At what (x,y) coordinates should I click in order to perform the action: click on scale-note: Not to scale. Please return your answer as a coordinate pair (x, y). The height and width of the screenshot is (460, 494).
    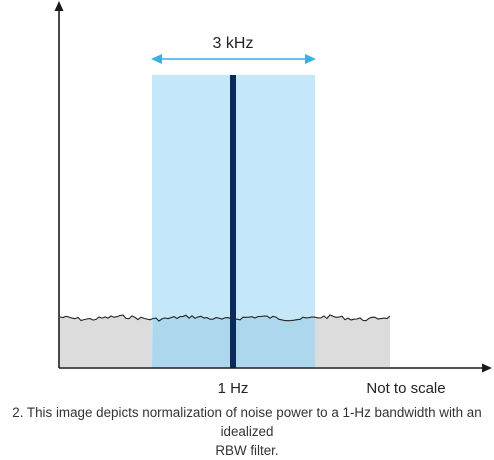
    Looking at the image, I should click on (405, 388).